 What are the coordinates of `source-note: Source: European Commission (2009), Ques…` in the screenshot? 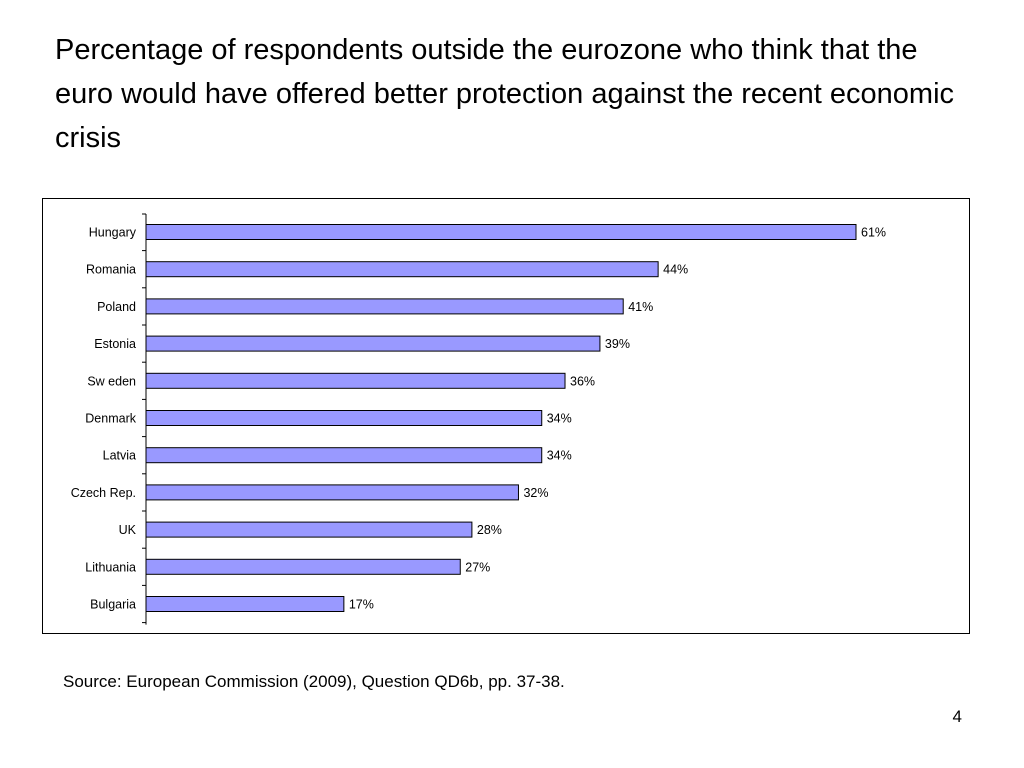 It's located at (314, 681).